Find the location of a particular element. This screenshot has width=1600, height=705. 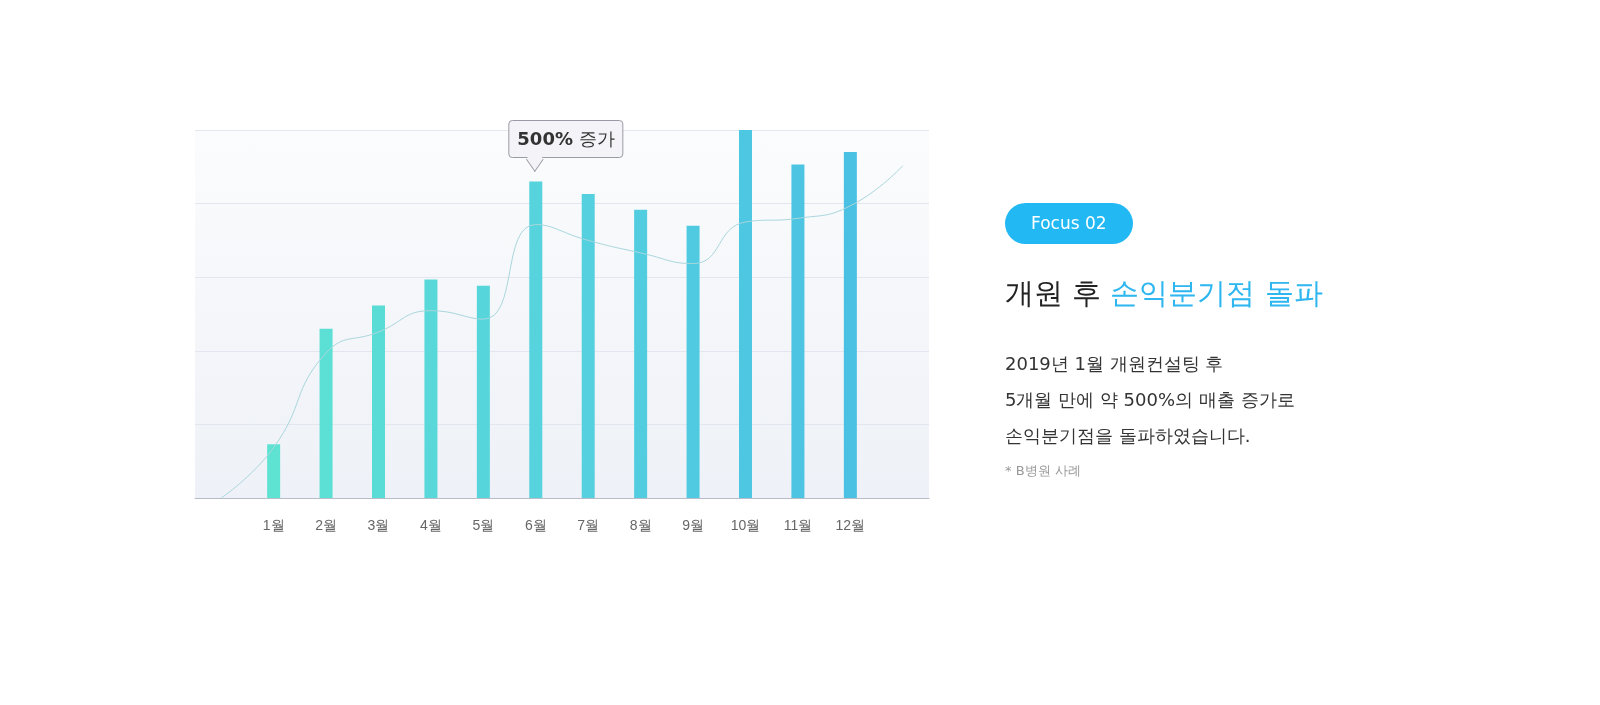

text: 2019년 1월 개원컨설팅 후 5개월 만에 약 500%의 매출 증가로 손익분기점을 돌파하였습니다. is located at coordinates (1150, 400).